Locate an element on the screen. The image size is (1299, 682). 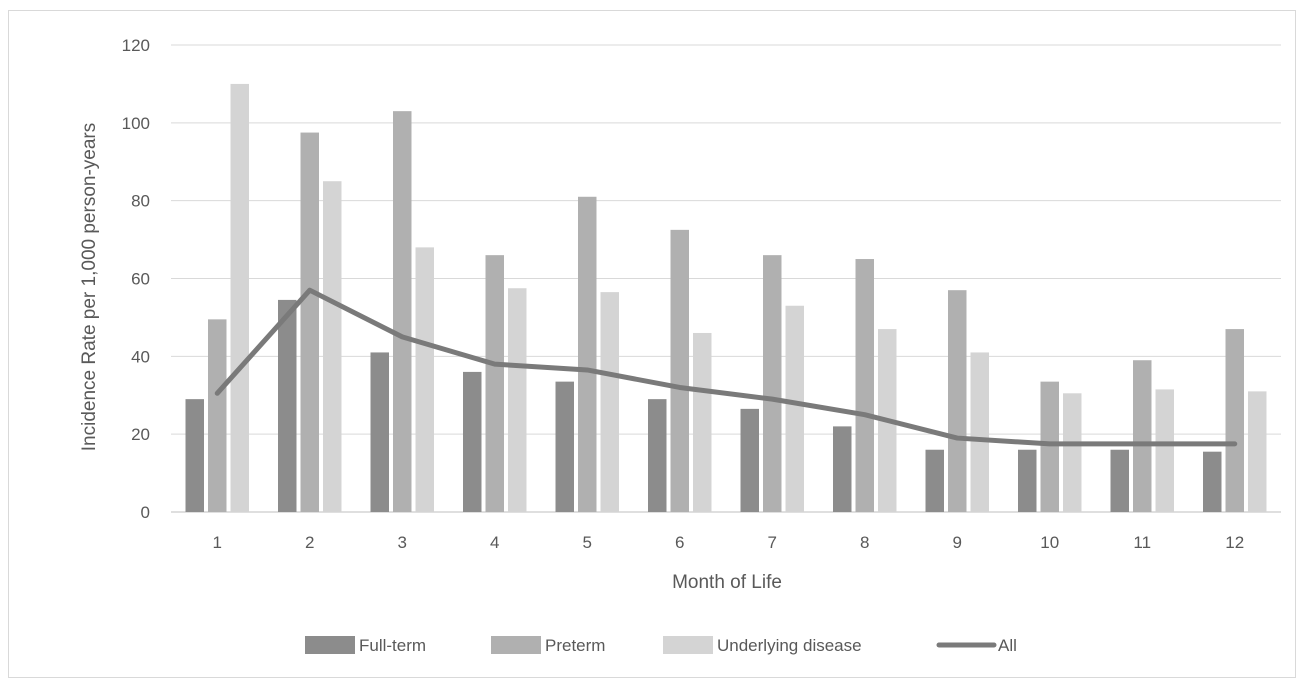
x-tick-label: 12 is located at coordinates (1234, 542).